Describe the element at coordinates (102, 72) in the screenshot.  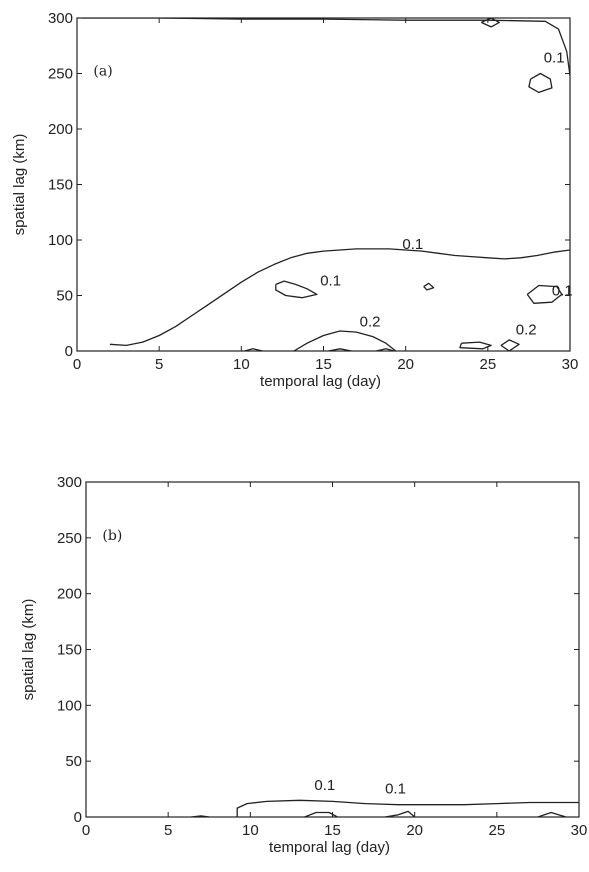
I see `panel-label: (a)` at that location.